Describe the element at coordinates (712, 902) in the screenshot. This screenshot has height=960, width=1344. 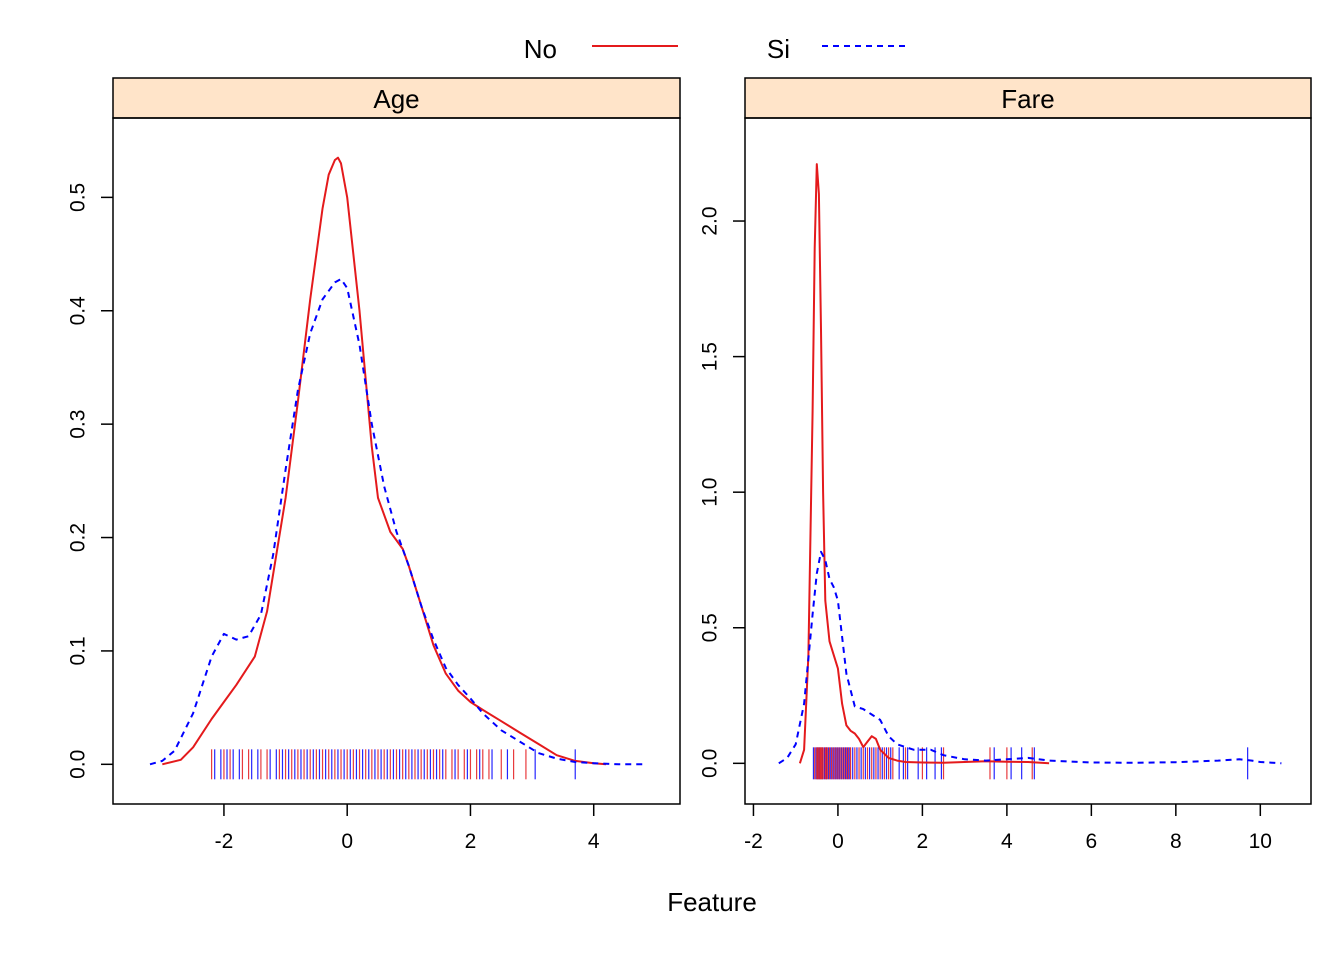
I see `x-axis-title: Feature` at that location.